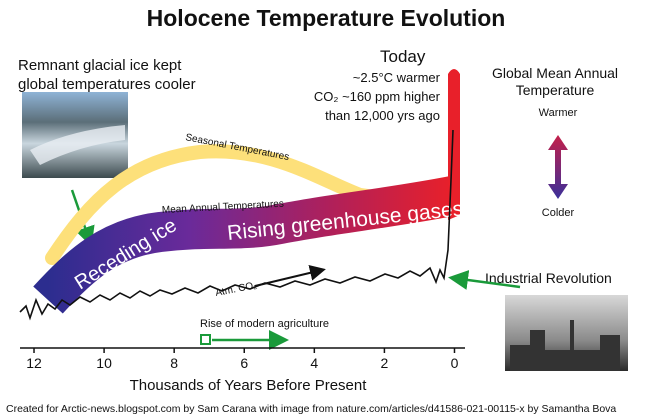 This screenshot has width=652, height=420. Describe the element at coordinates (397, 77) in the screenshot. I see `today-line: ~2.5°C warmer` at that location.